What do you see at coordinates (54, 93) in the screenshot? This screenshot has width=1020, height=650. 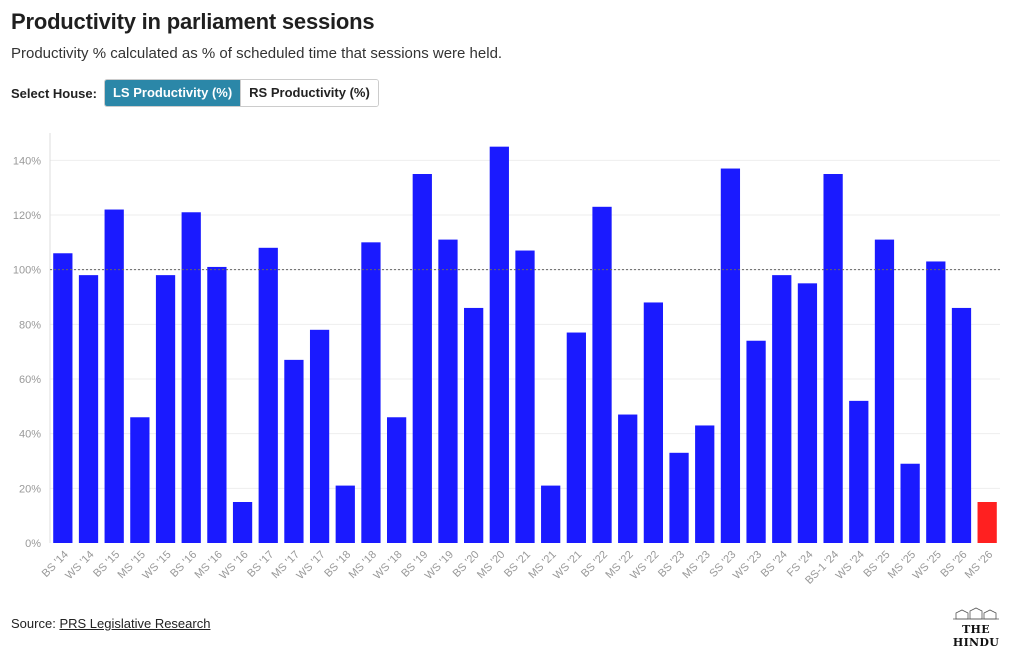 I see `select-house-label: Select House:` at bounding box center [54, 93].